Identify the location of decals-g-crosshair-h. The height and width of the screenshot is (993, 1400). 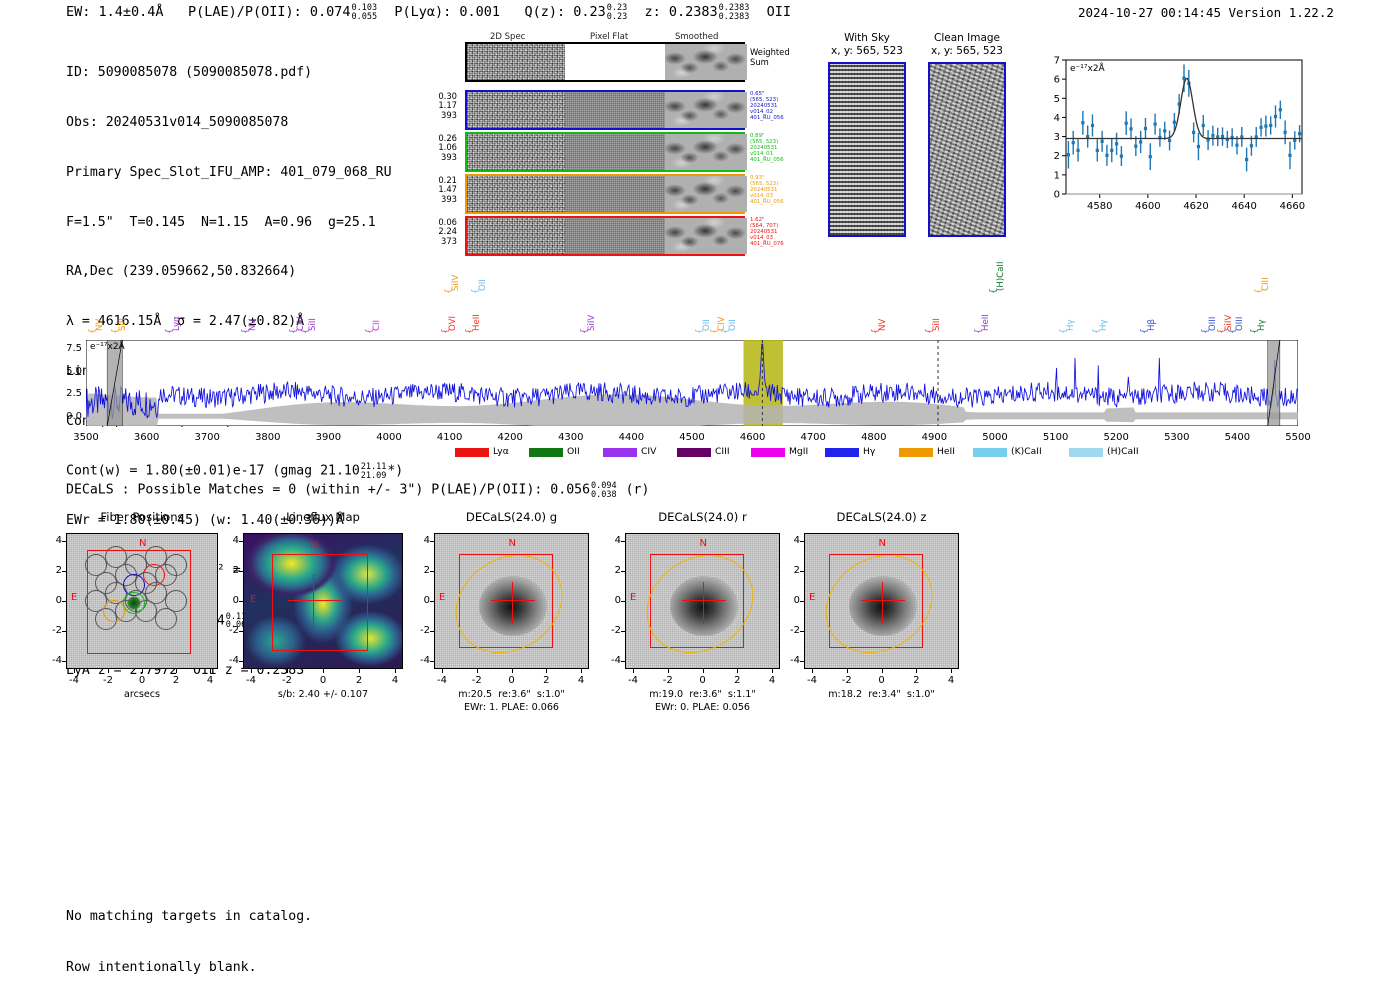
(512, 601).